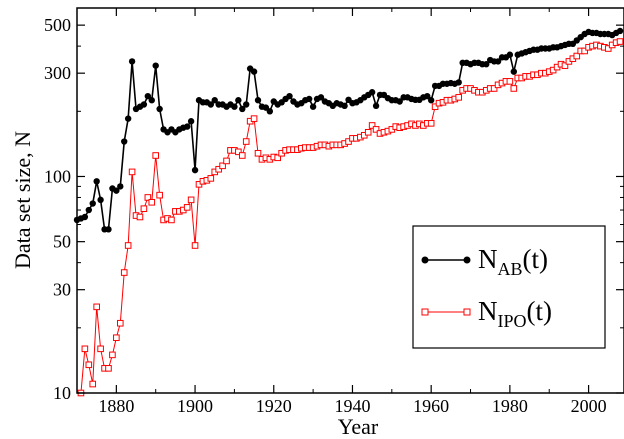 The height and width of the screenshot is (439, 624). I want to click on x-tick-label: 1960, so click(431, 406).